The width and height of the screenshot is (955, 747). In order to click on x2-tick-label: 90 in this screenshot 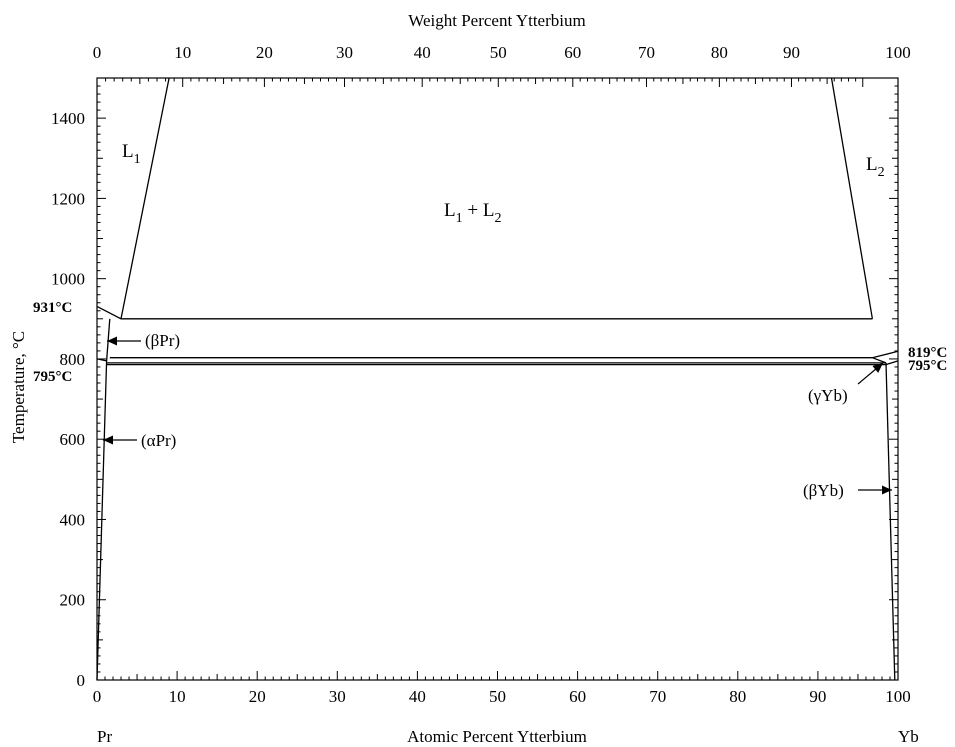, I will do `click(791, 52)`.